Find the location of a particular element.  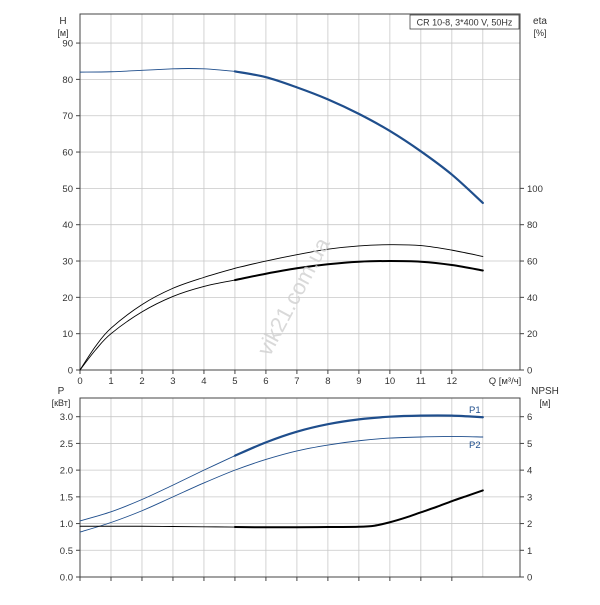

left-tick-label: 0.0 is located at coordinates (66, 578).